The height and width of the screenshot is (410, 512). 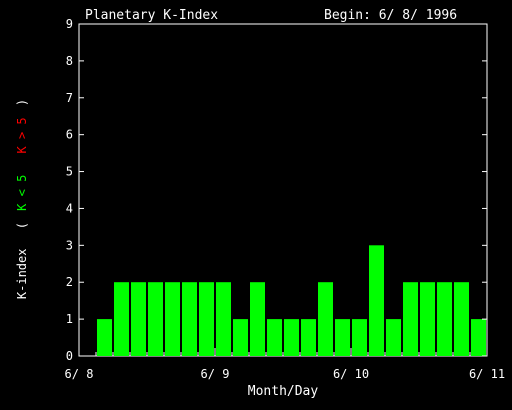 I want to click on y-tick-label: 8, so click(x=69, y=61).